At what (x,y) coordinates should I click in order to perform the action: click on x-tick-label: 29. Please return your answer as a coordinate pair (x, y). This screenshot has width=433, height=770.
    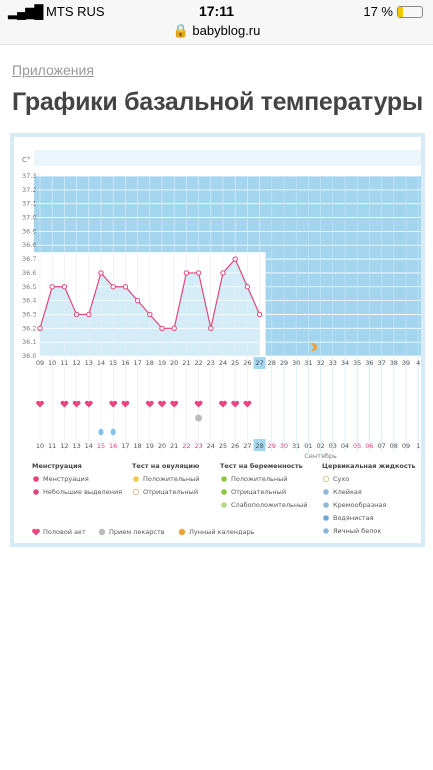
    Looking at the image, I should click on (284, 363).